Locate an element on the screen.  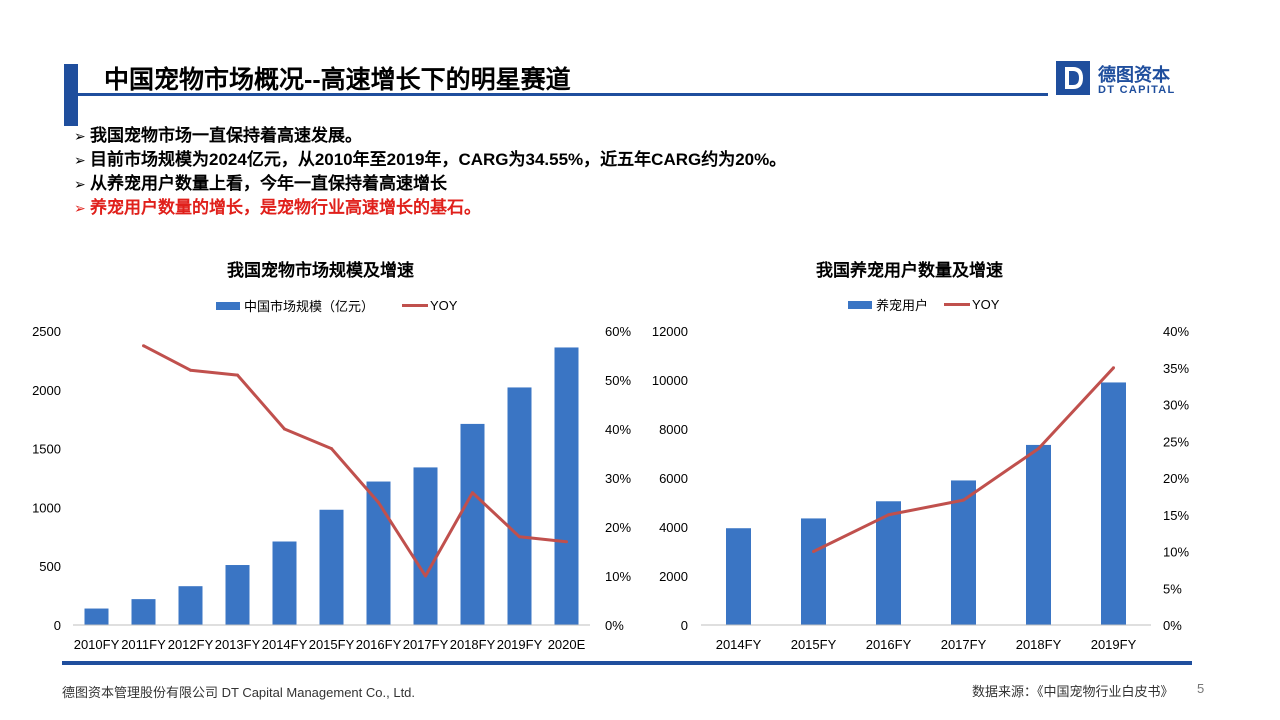
chart1-y-left-tick: 1000 is located at coordinates (46, 507).